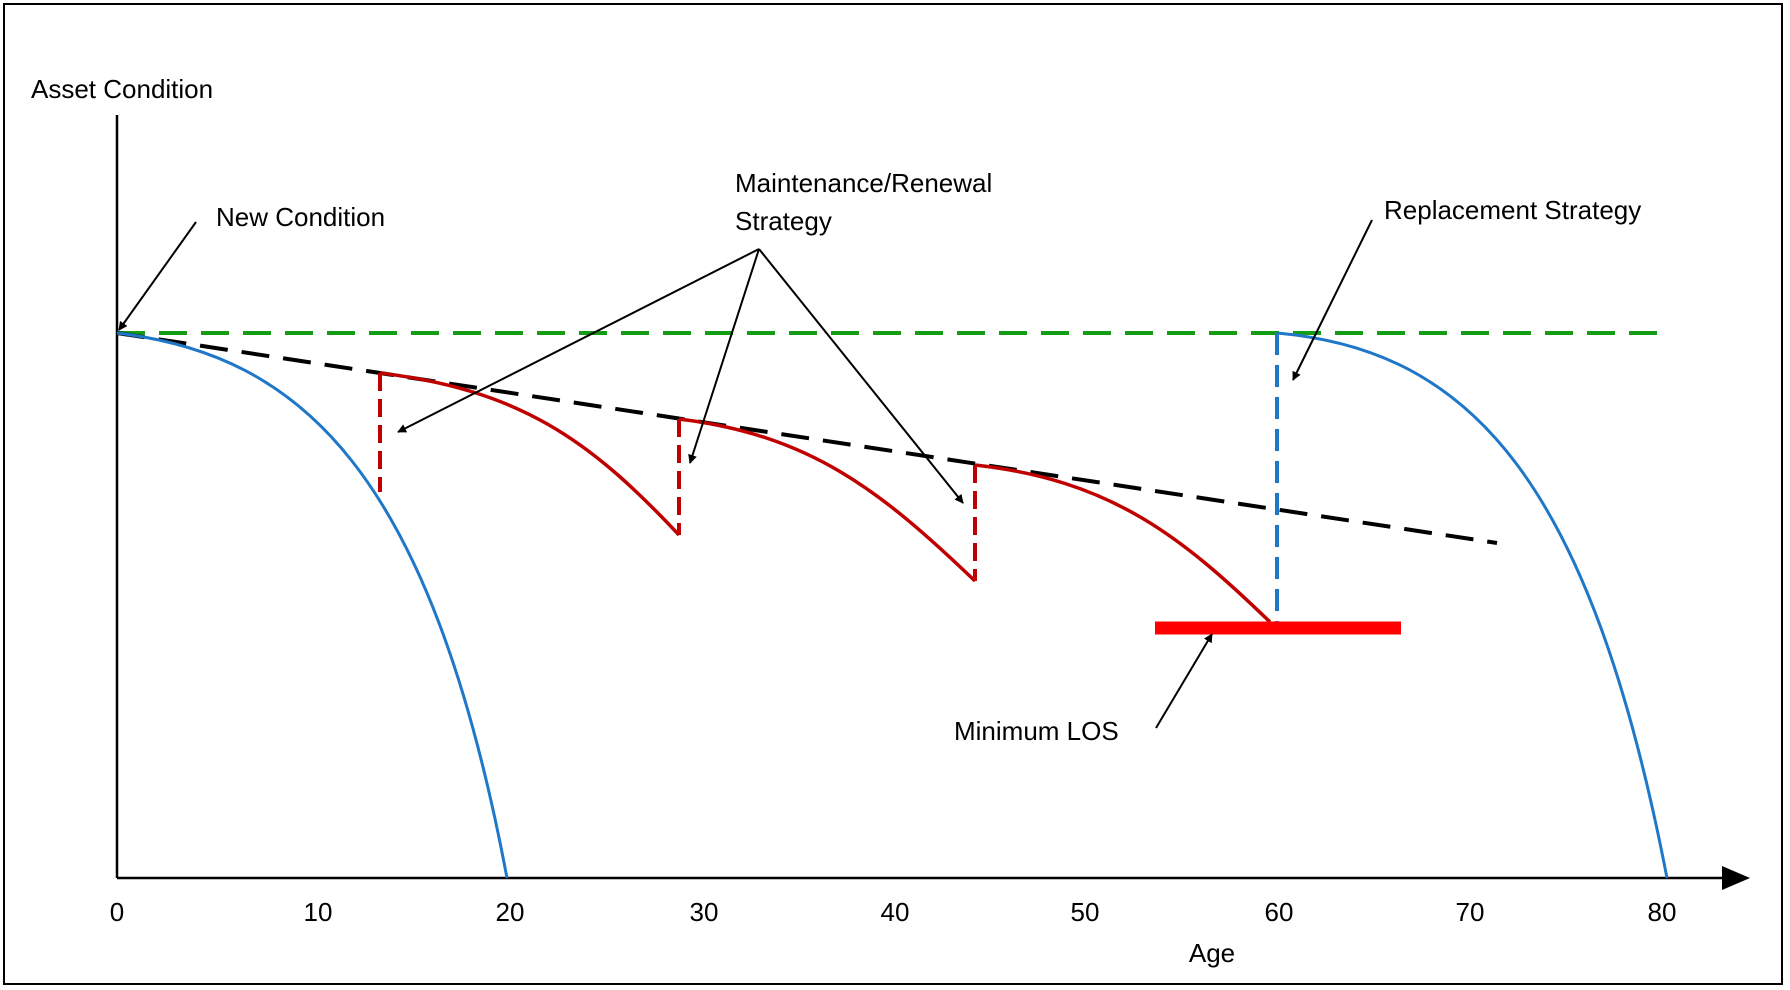 This screenshot has width=1790, height=990. Describe the element at coordinates (510, 912) in the screenshot. I see `x-tick-label: 20` at that location.